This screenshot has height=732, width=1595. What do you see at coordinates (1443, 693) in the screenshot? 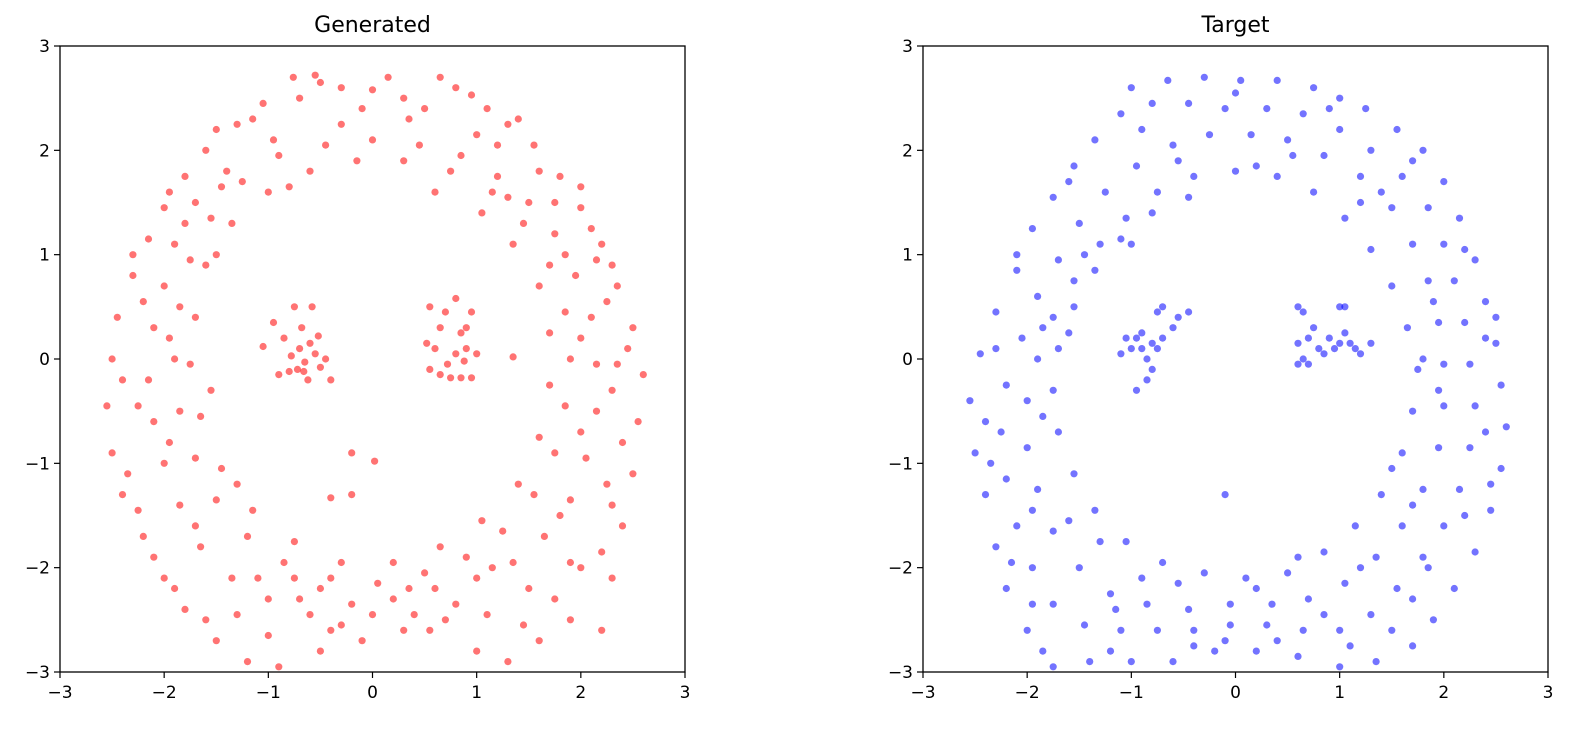
I see `x-tick-label: 2` at bounding box center [1443, 693].